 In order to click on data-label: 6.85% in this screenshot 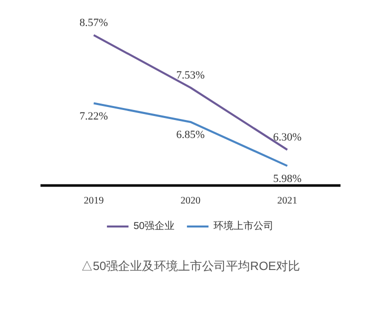, I will do `click(190, 134)`.